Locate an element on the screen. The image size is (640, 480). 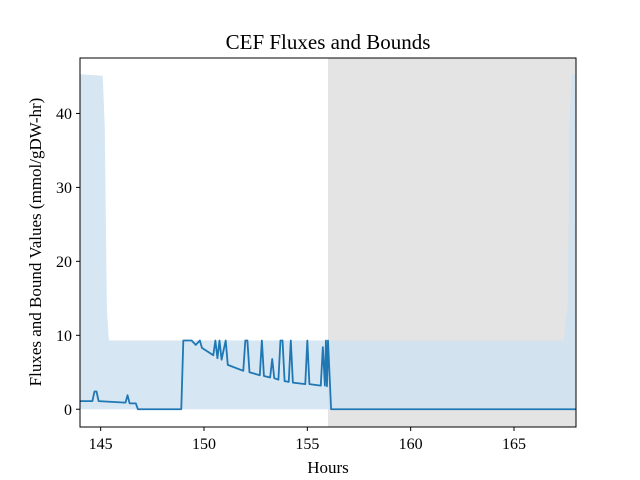
x-tick-label-145: 145 is located at coordinates (101, 444).